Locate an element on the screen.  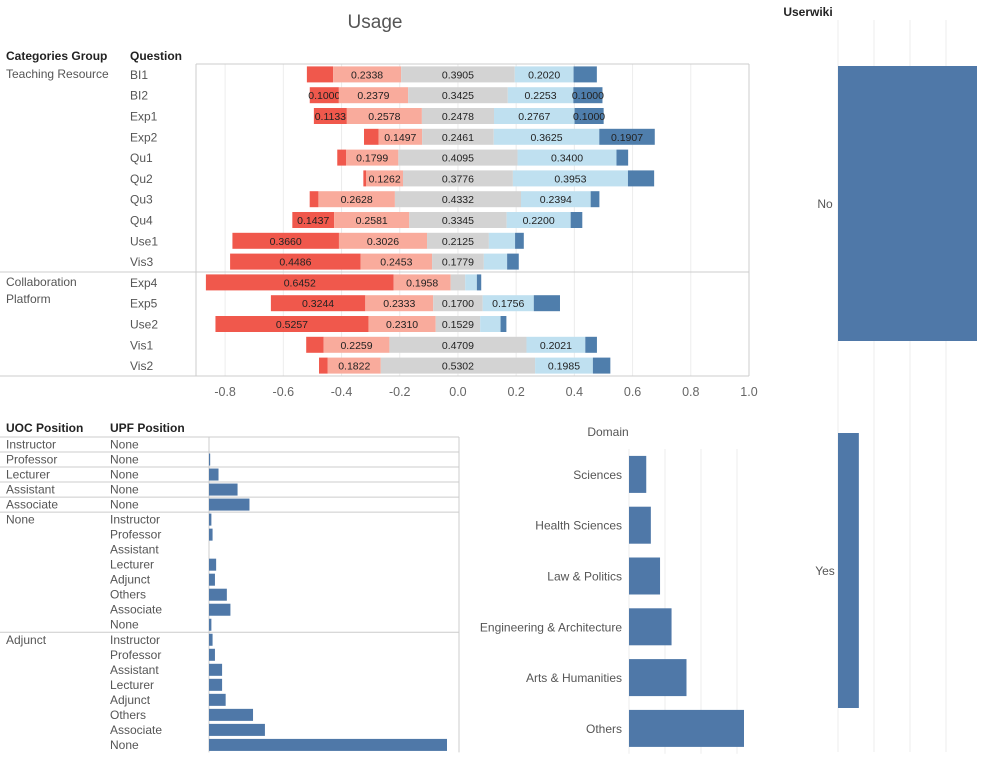
usage-bar-qu2-neutral is located at coordinates (457, 178).